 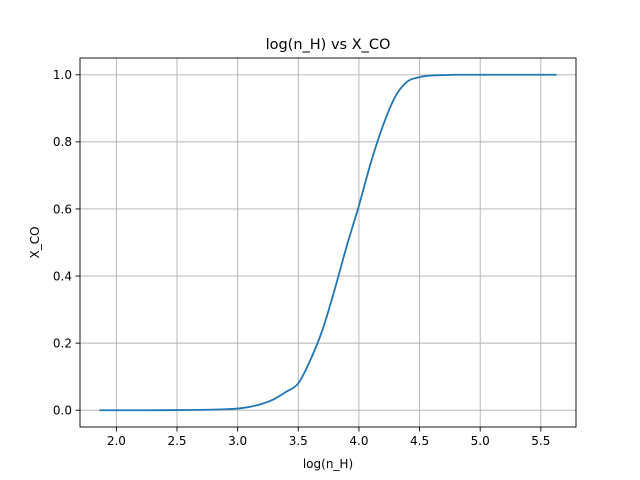 What do you see at coordinates (328, 464) in the screenshot?
I see `x-axis-label: log(n_H)` at bounding box center [328, 464].